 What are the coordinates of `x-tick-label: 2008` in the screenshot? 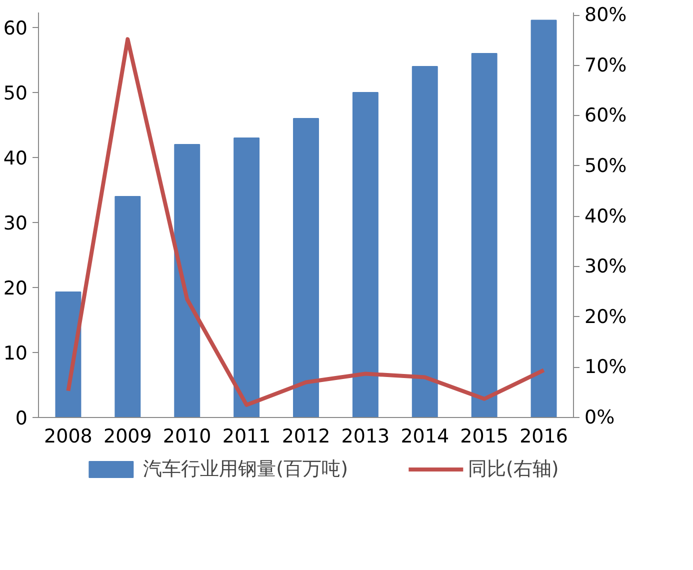 It's located at (68, 437).